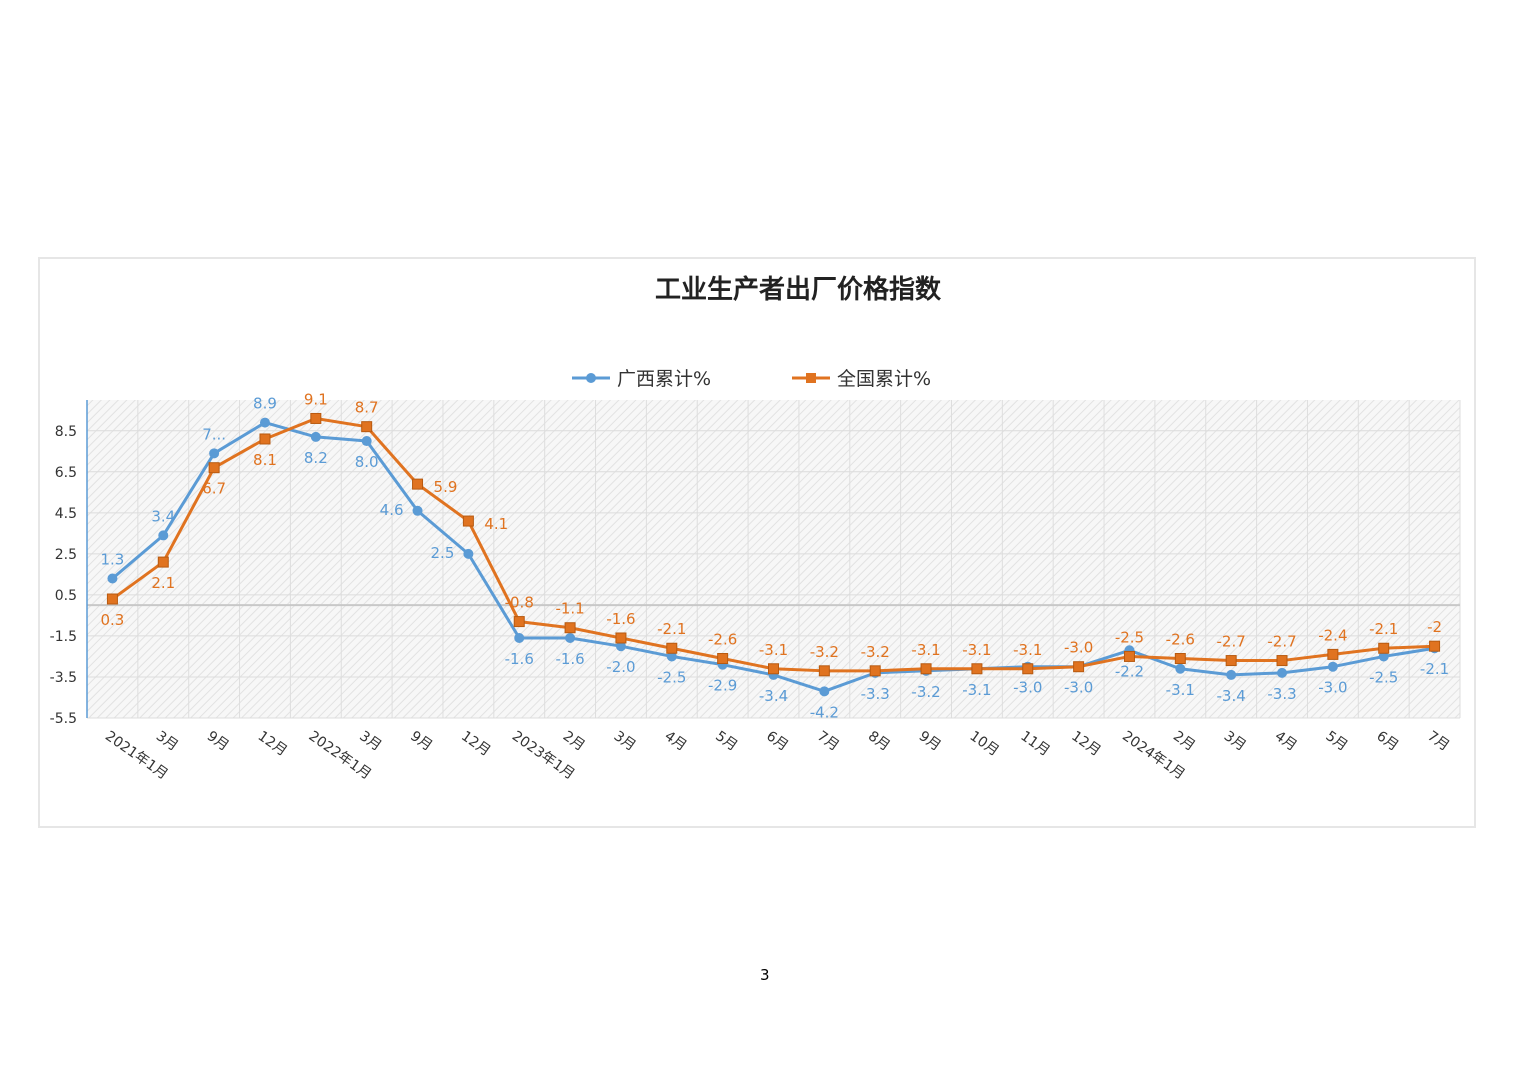  What do you see at coordinates (722, 686) in the screenshot?
I see `data-label: -2.9` at bounding box center [722, 686].